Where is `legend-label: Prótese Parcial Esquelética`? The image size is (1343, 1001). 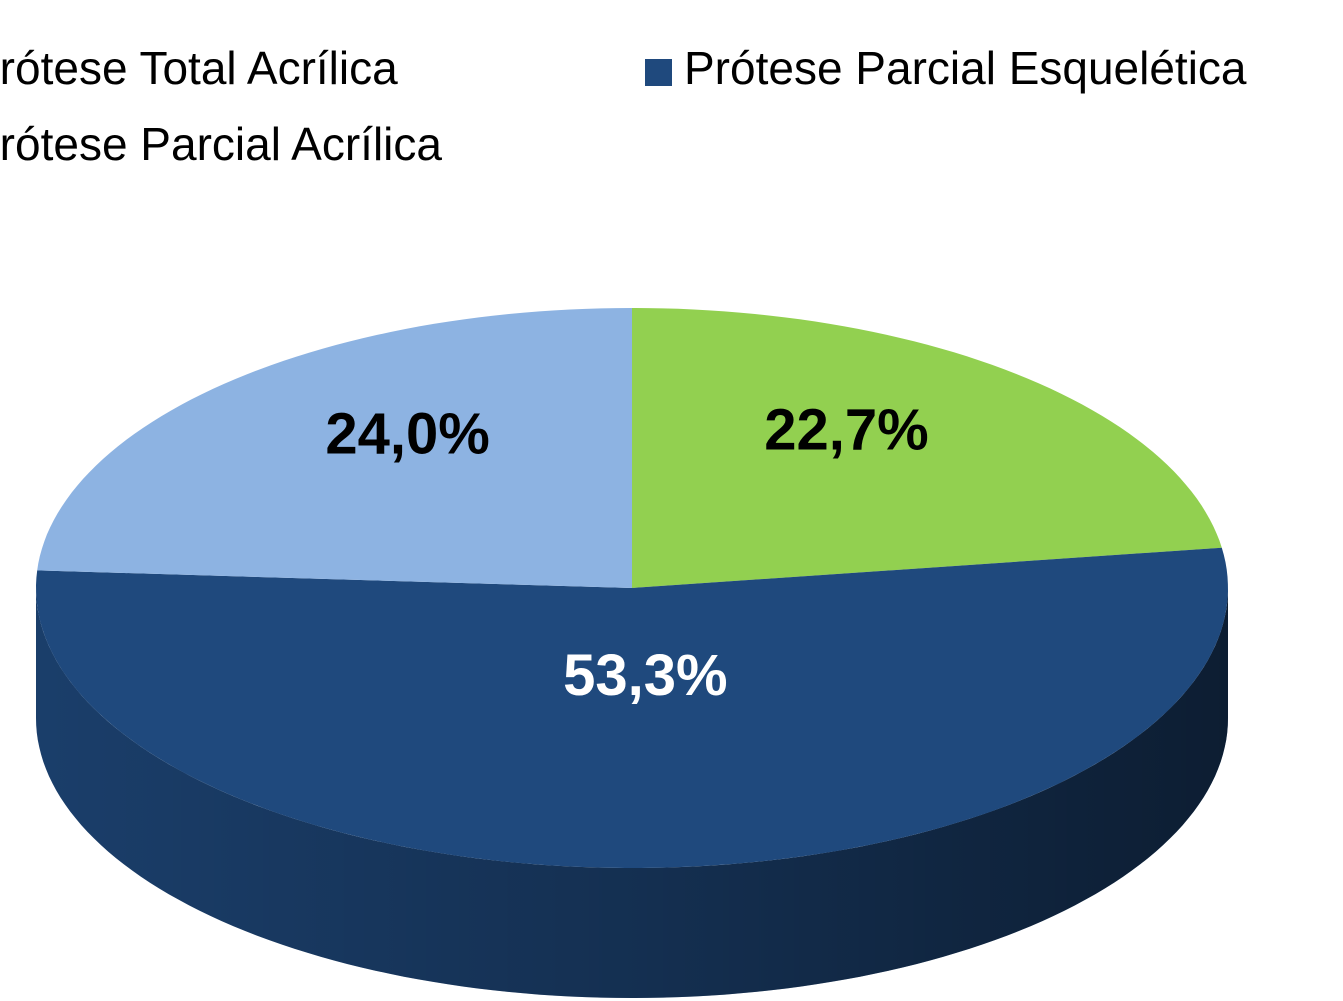 legend-label: Prótese Parcial Esquelética is located at coordinates (965, 68).